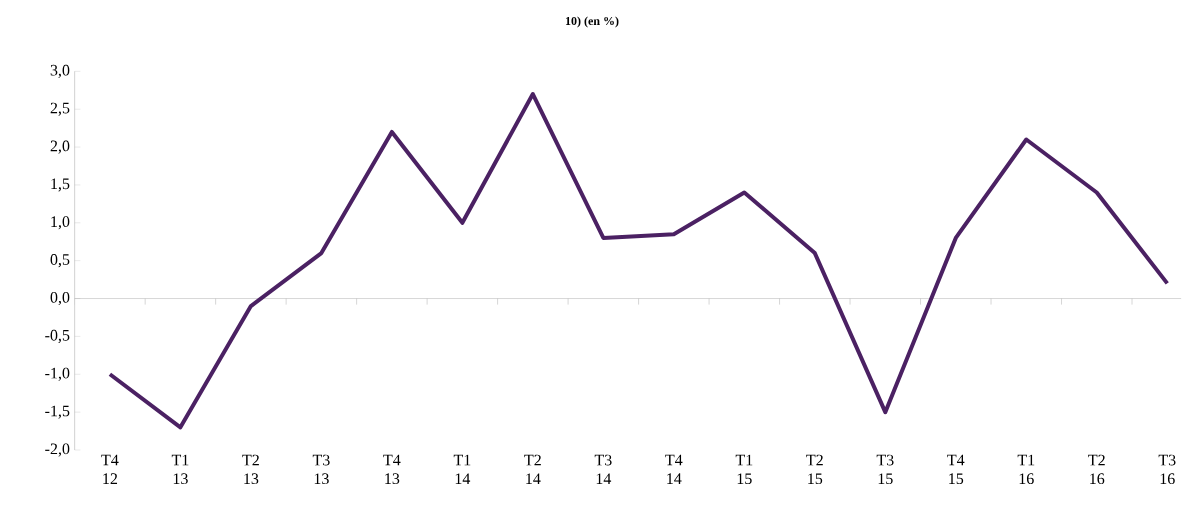  Describe the element at coordinates (462, 469) in the screenshot. I see `x-tick-label: T1 14` at that location.